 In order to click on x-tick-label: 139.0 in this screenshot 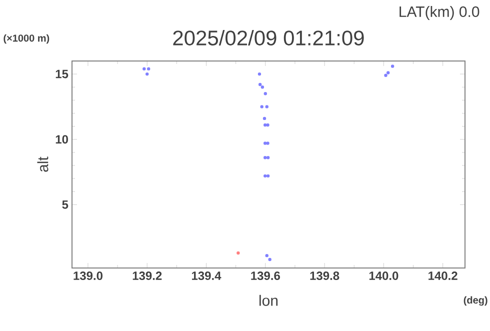, I will do `click(88, 276)`.